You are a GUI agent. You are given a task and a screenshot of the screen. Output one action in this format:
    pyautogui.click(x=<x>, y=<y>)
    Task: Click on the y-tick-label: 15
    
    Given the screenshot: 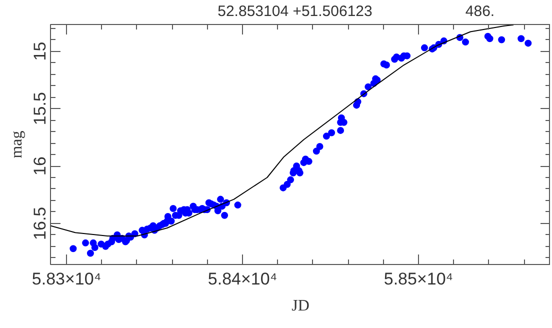 What is the action you would take?
    pyautogui.click(x=40, y=51)
    